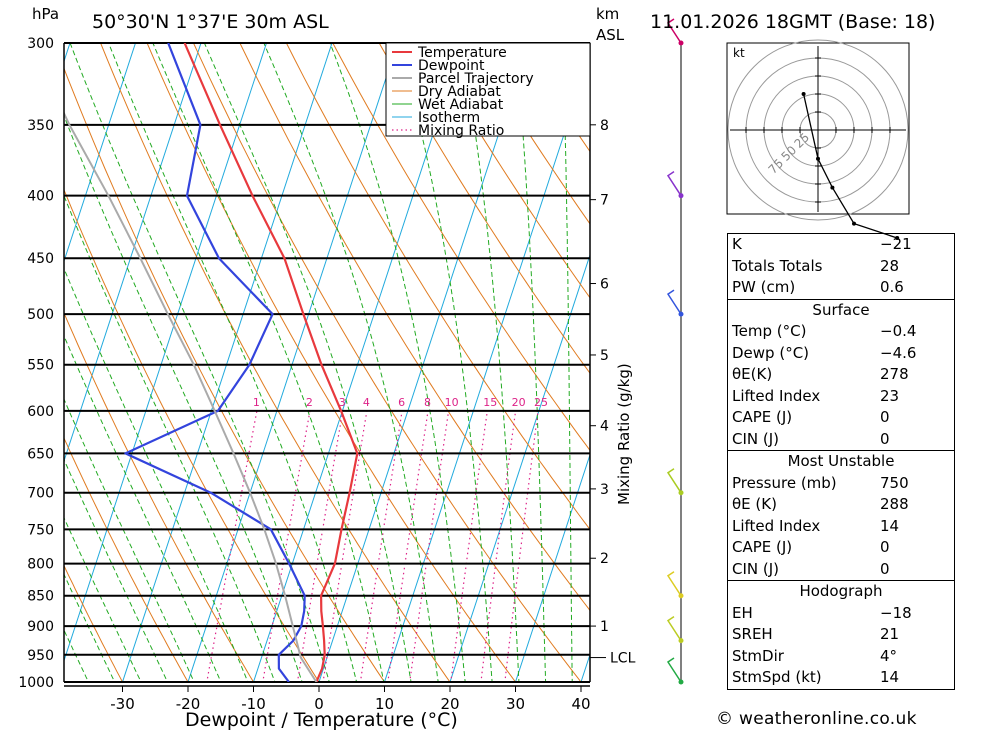 The width and height of the screenshot is (1000, 733). Describe the element at coordinates (401, 402) in the screenshot. I see `mixing-ratio-label: 6` at that location.